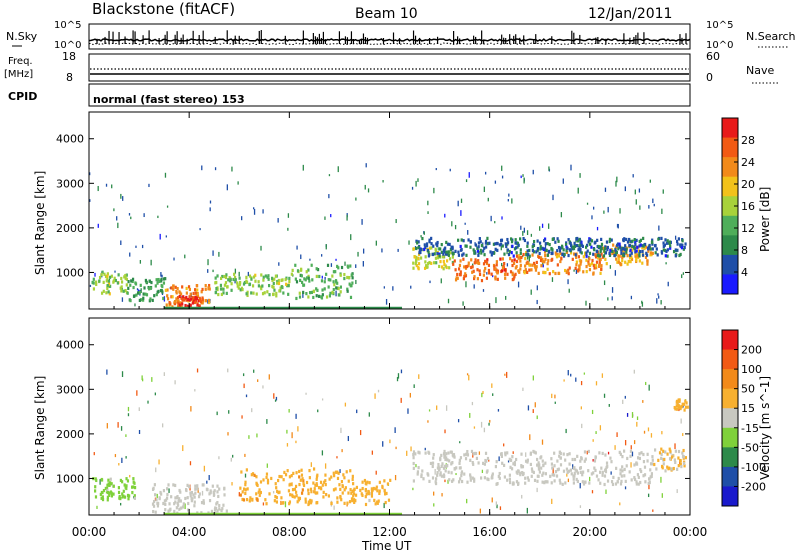 The image size is (800, 554). Describe the element at coordinates (70, 272) in the screenshot. I see `y-tick-label: 1000` at that location.